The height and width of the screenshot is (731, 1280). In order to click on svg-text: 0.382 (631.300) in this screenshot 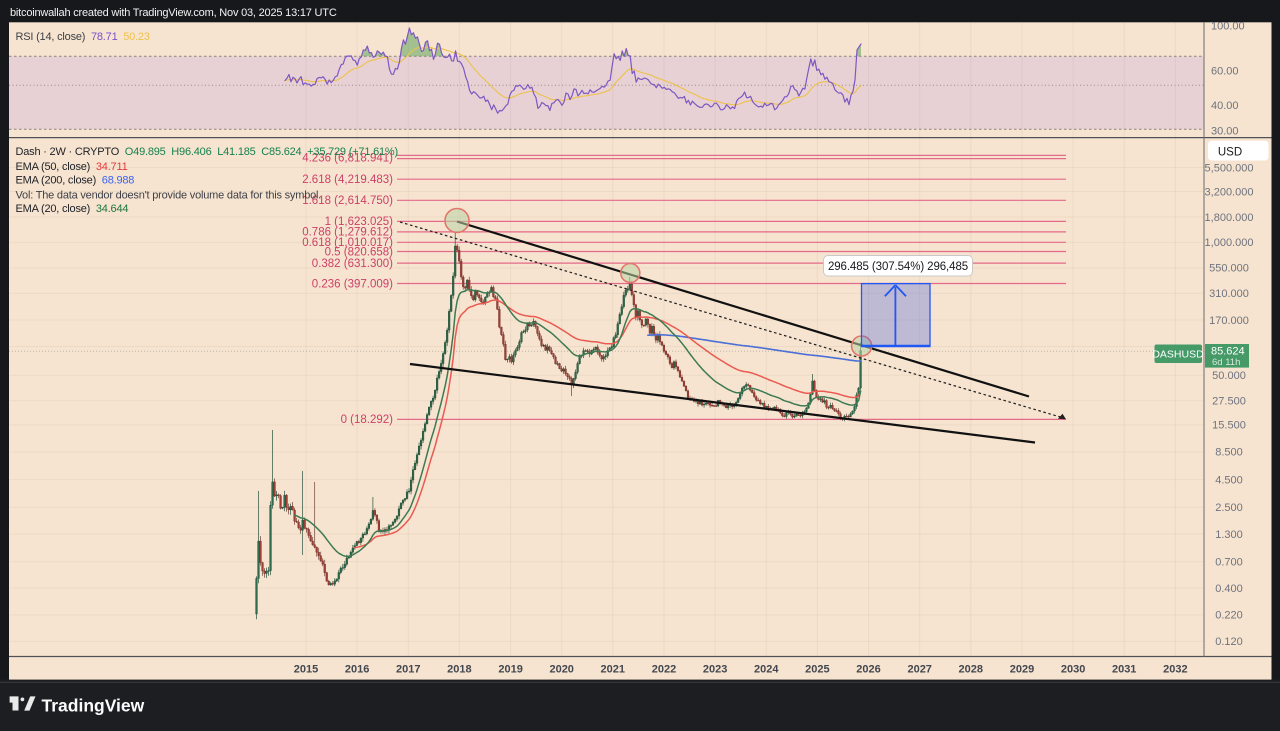, I will do `click(352, 264)`.